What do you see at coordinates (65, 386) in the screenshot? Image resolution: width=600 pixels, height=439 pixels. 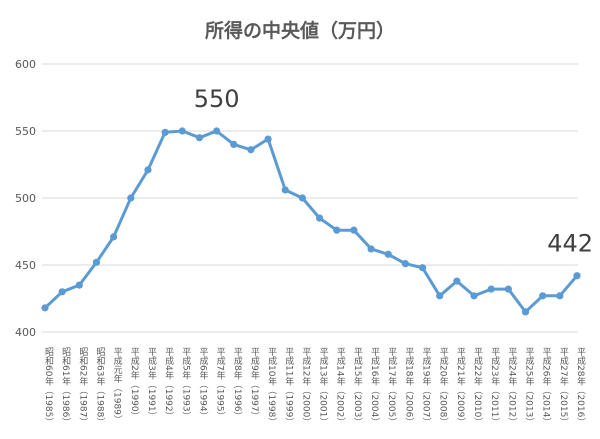 I see `x-tick-label: 昭和61年（1986）` at bounding box center [65, 386].